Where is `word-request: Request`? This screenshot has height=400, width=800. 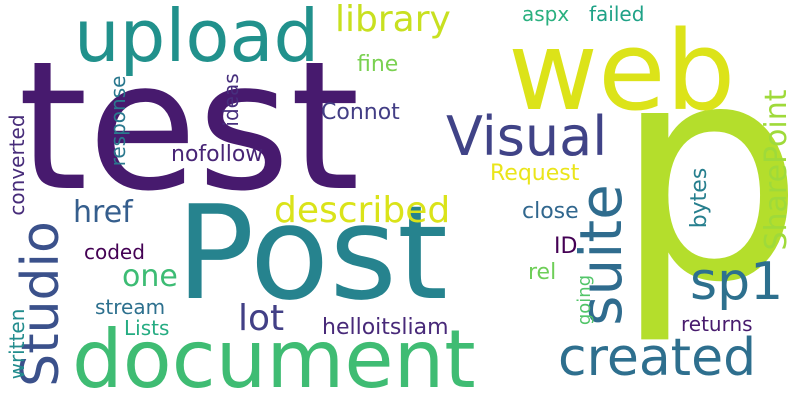 word-request: Request is located at coordinates (535, 173).